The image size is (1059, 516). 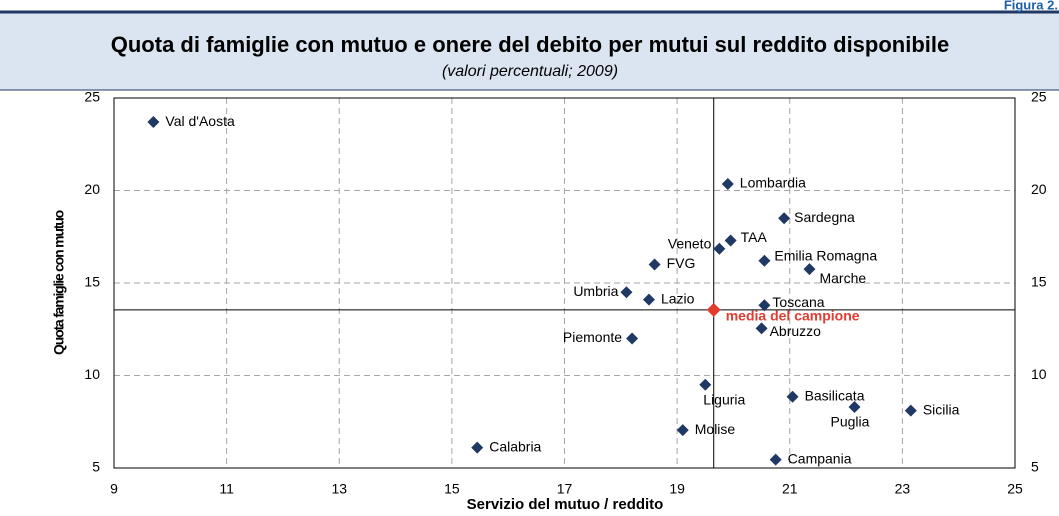 I want to click on point-label: Toscana, so click(x=798, y=302).